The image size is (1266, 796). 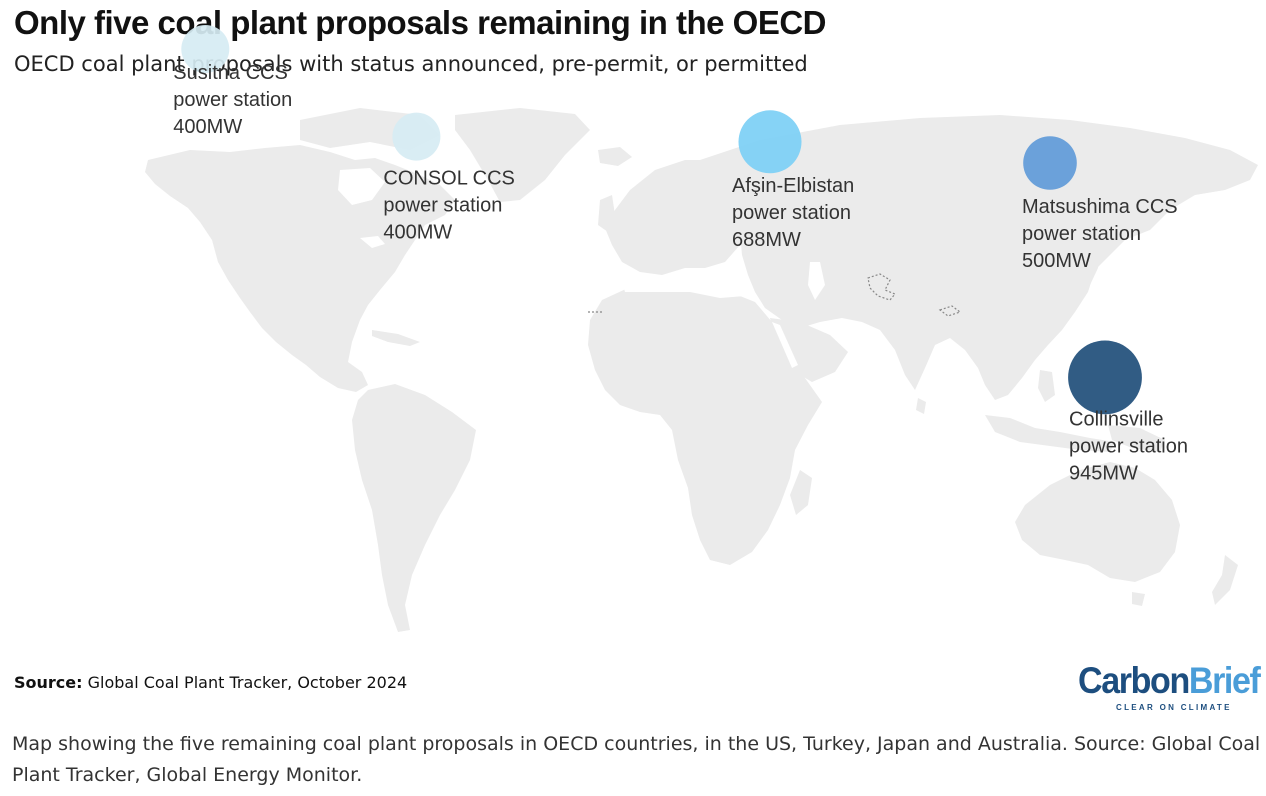 I want to click on plant-capacity-0: 400MW, so click(x=207, y=127).